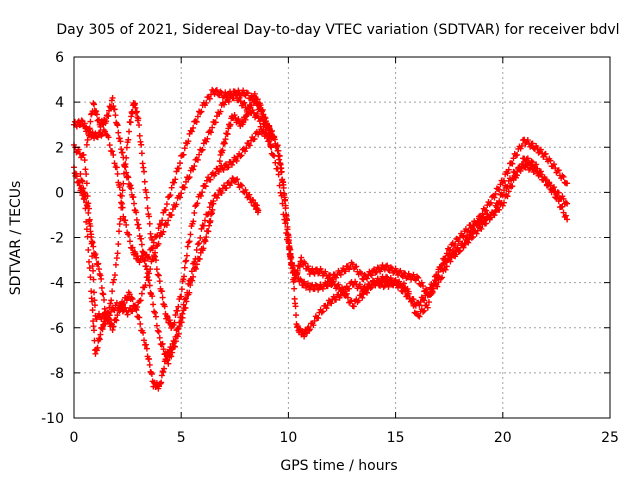  I want to click on x-tick-label: 25, so click(610, 438).